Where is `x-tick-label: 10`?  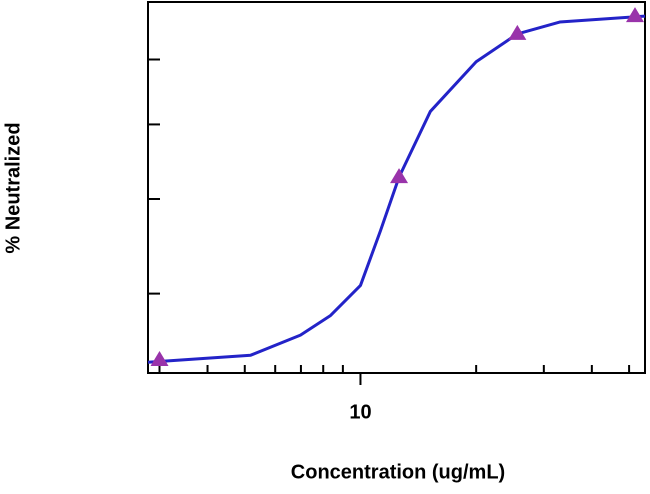
x-tick-label: 10 is located at coordinates (360, 412).